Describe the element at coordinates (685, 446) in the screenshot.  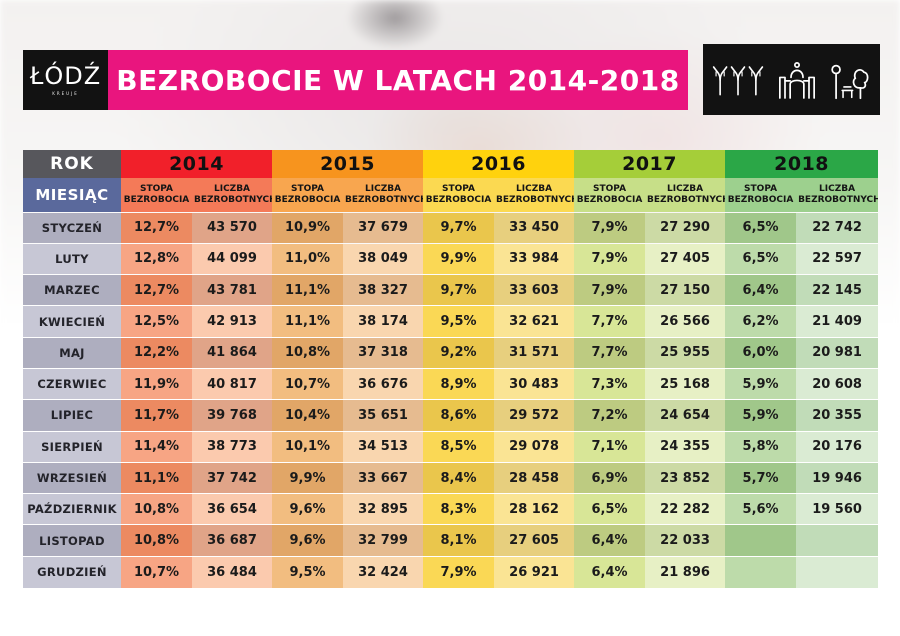
I see `liczba-cell: 24 355` at that location.